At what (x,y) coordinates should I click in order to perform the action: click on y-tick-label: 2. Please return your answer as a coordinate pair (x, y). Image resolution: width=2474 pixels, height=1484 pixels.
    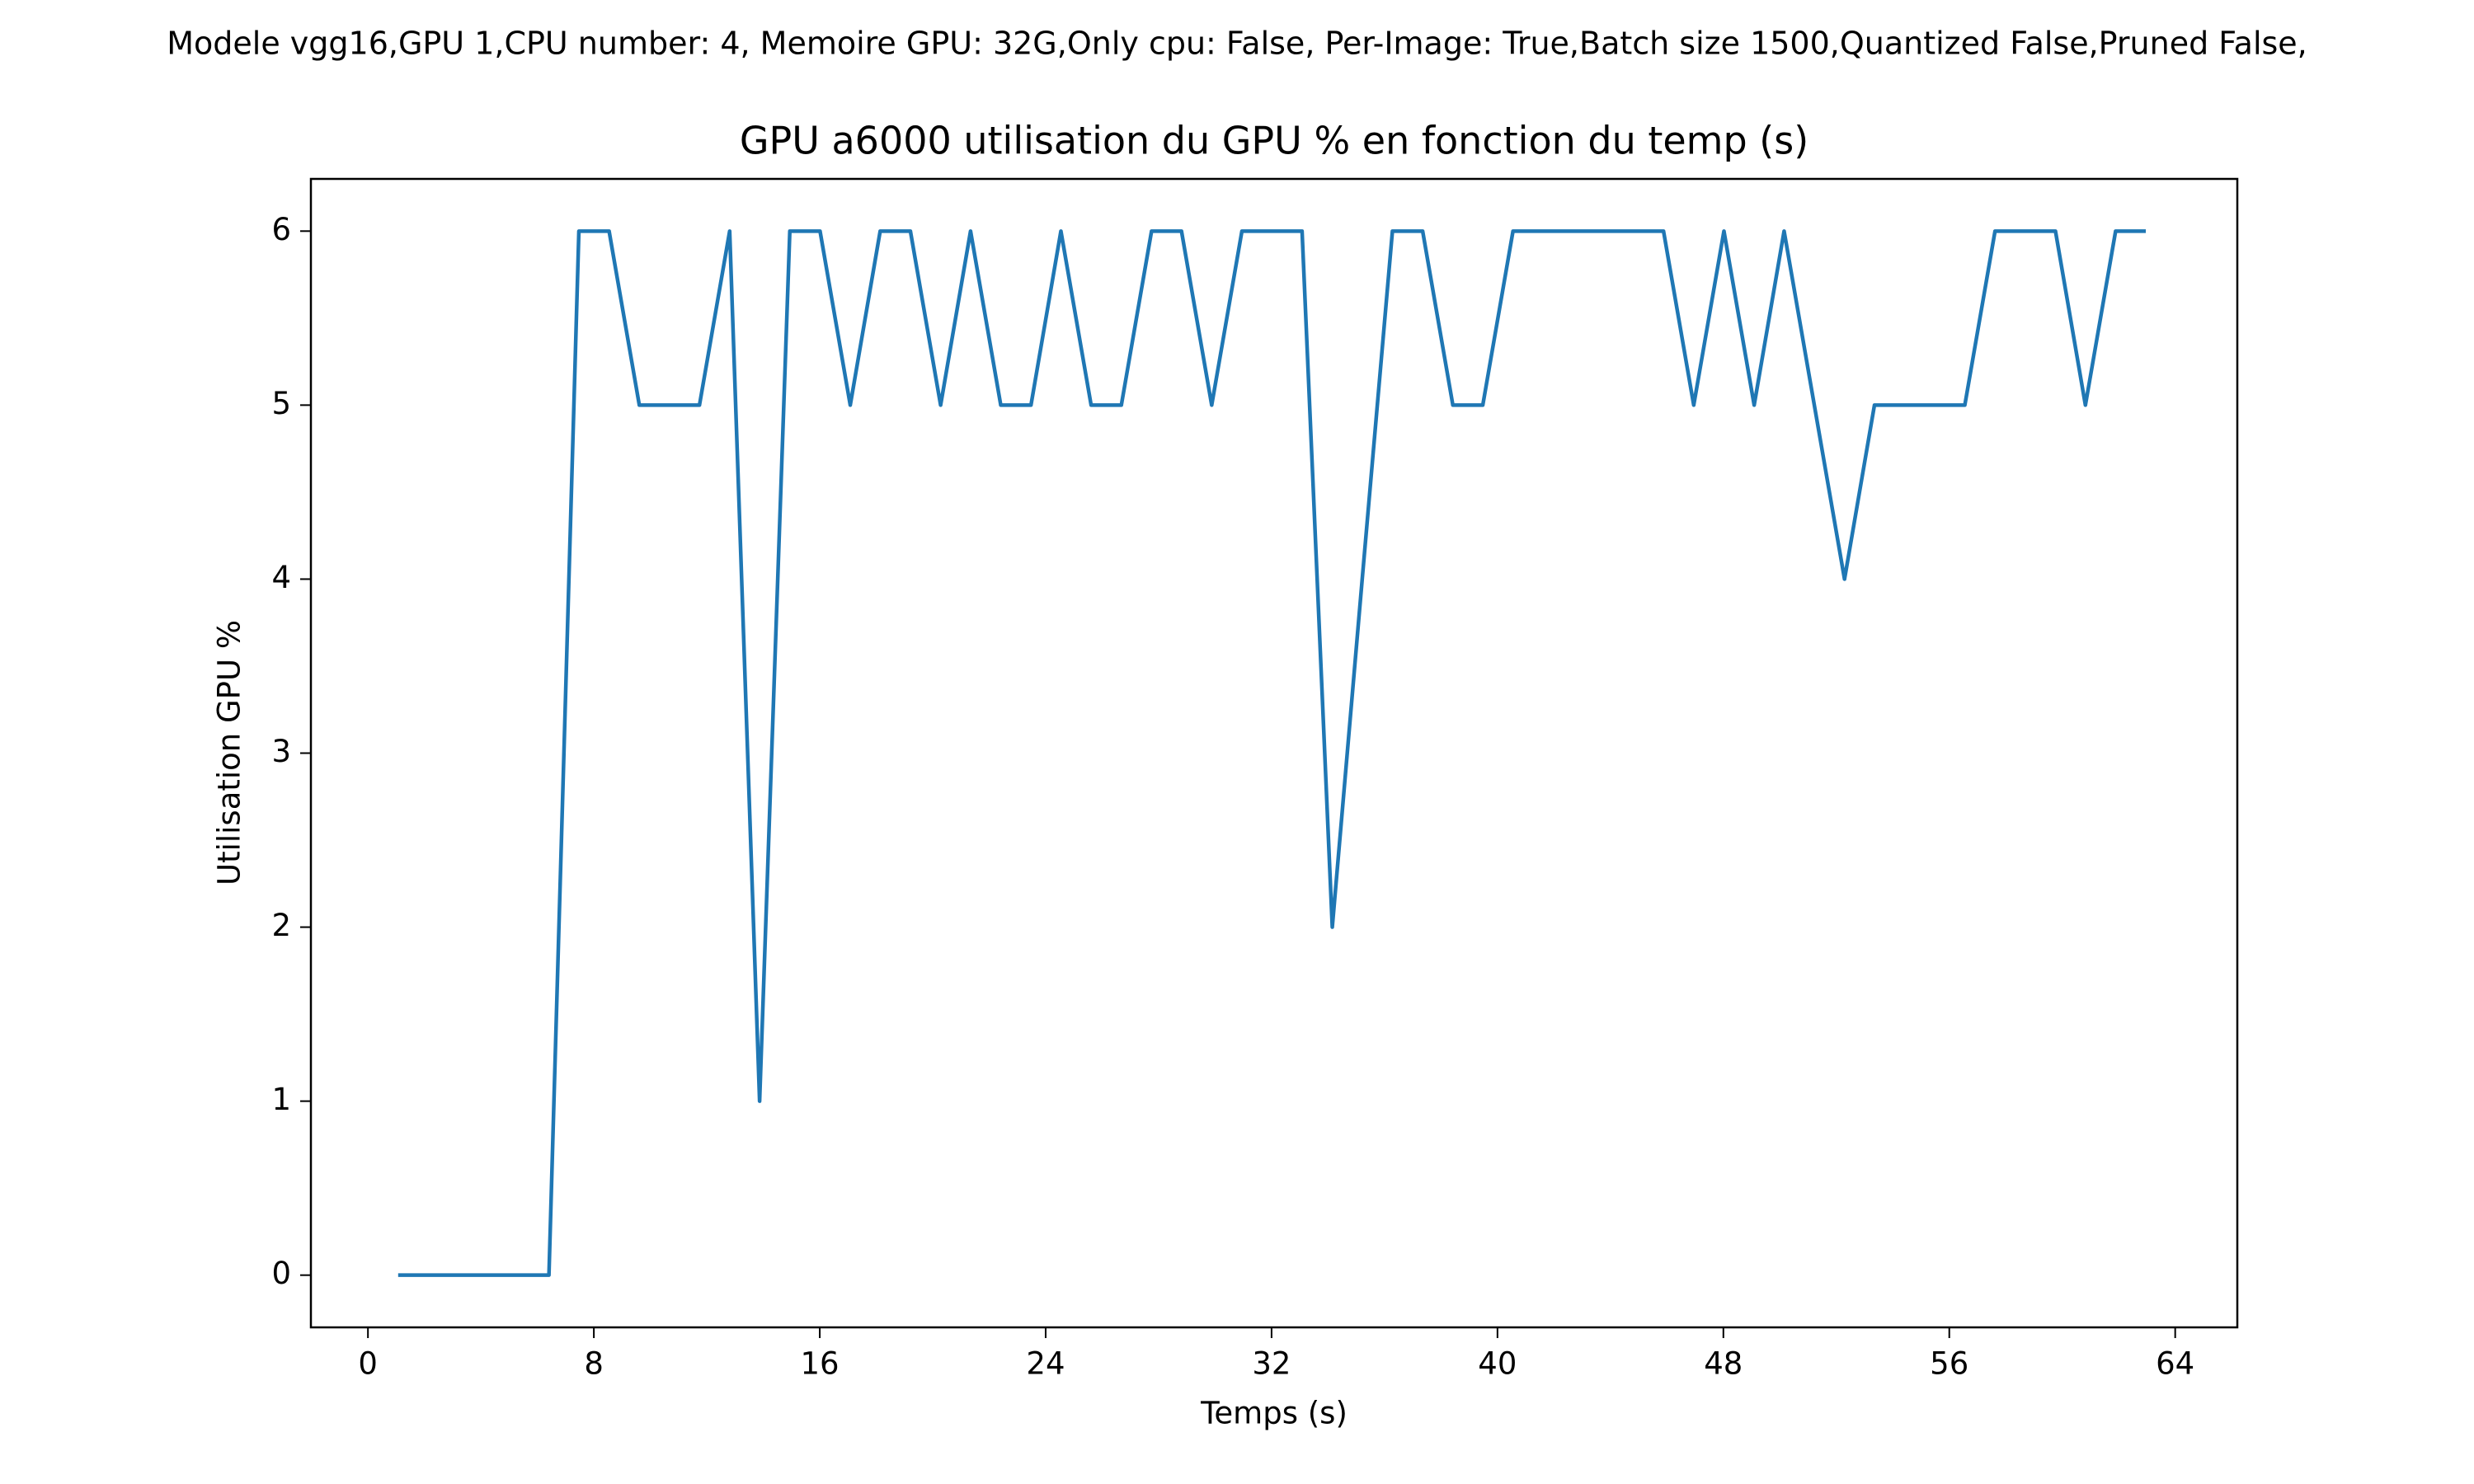
    Looking at the image, I should click on (281, 925).